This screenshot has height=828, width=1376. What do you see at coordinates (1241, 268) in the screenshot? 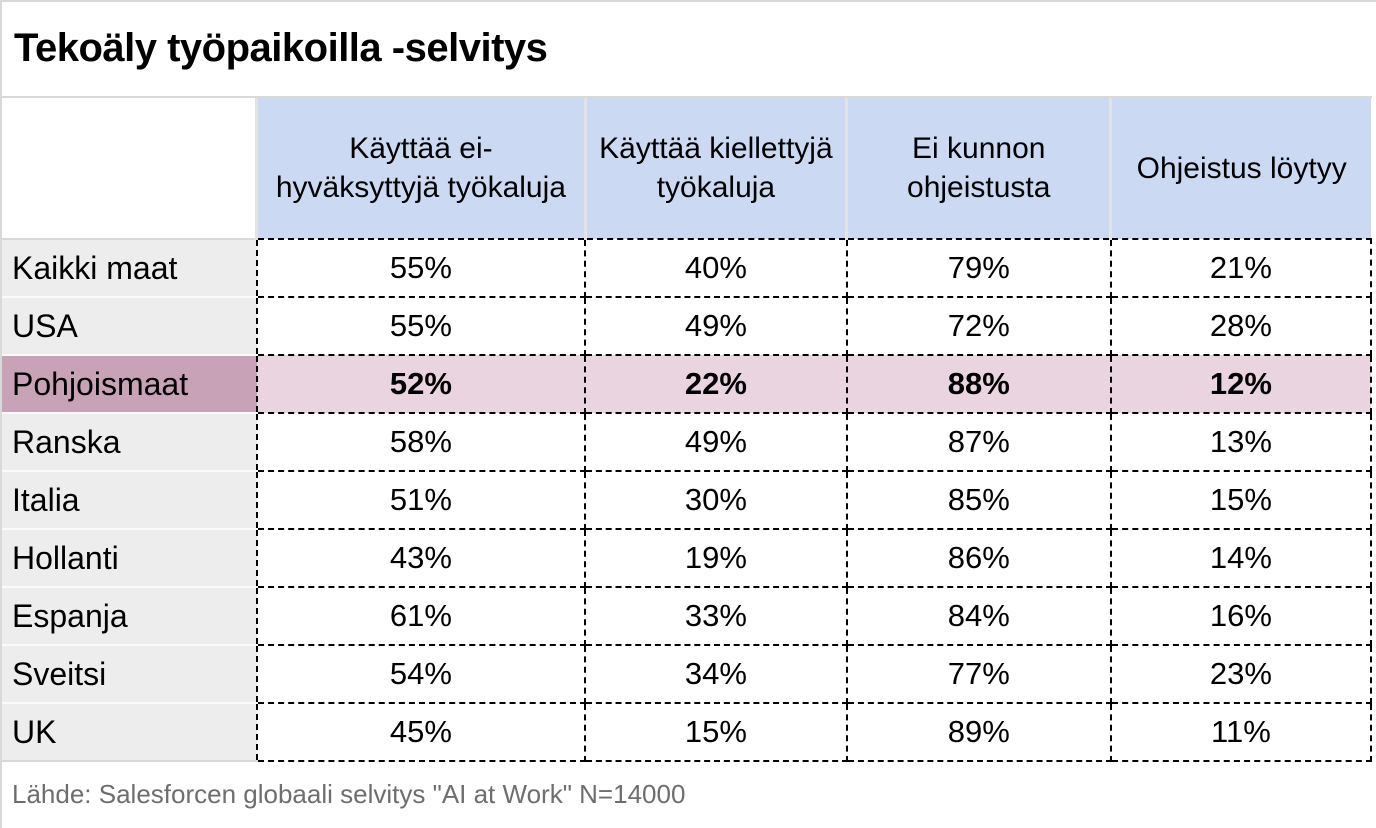
I see `data-cell: 21%` at bounding box center [1241, 268].